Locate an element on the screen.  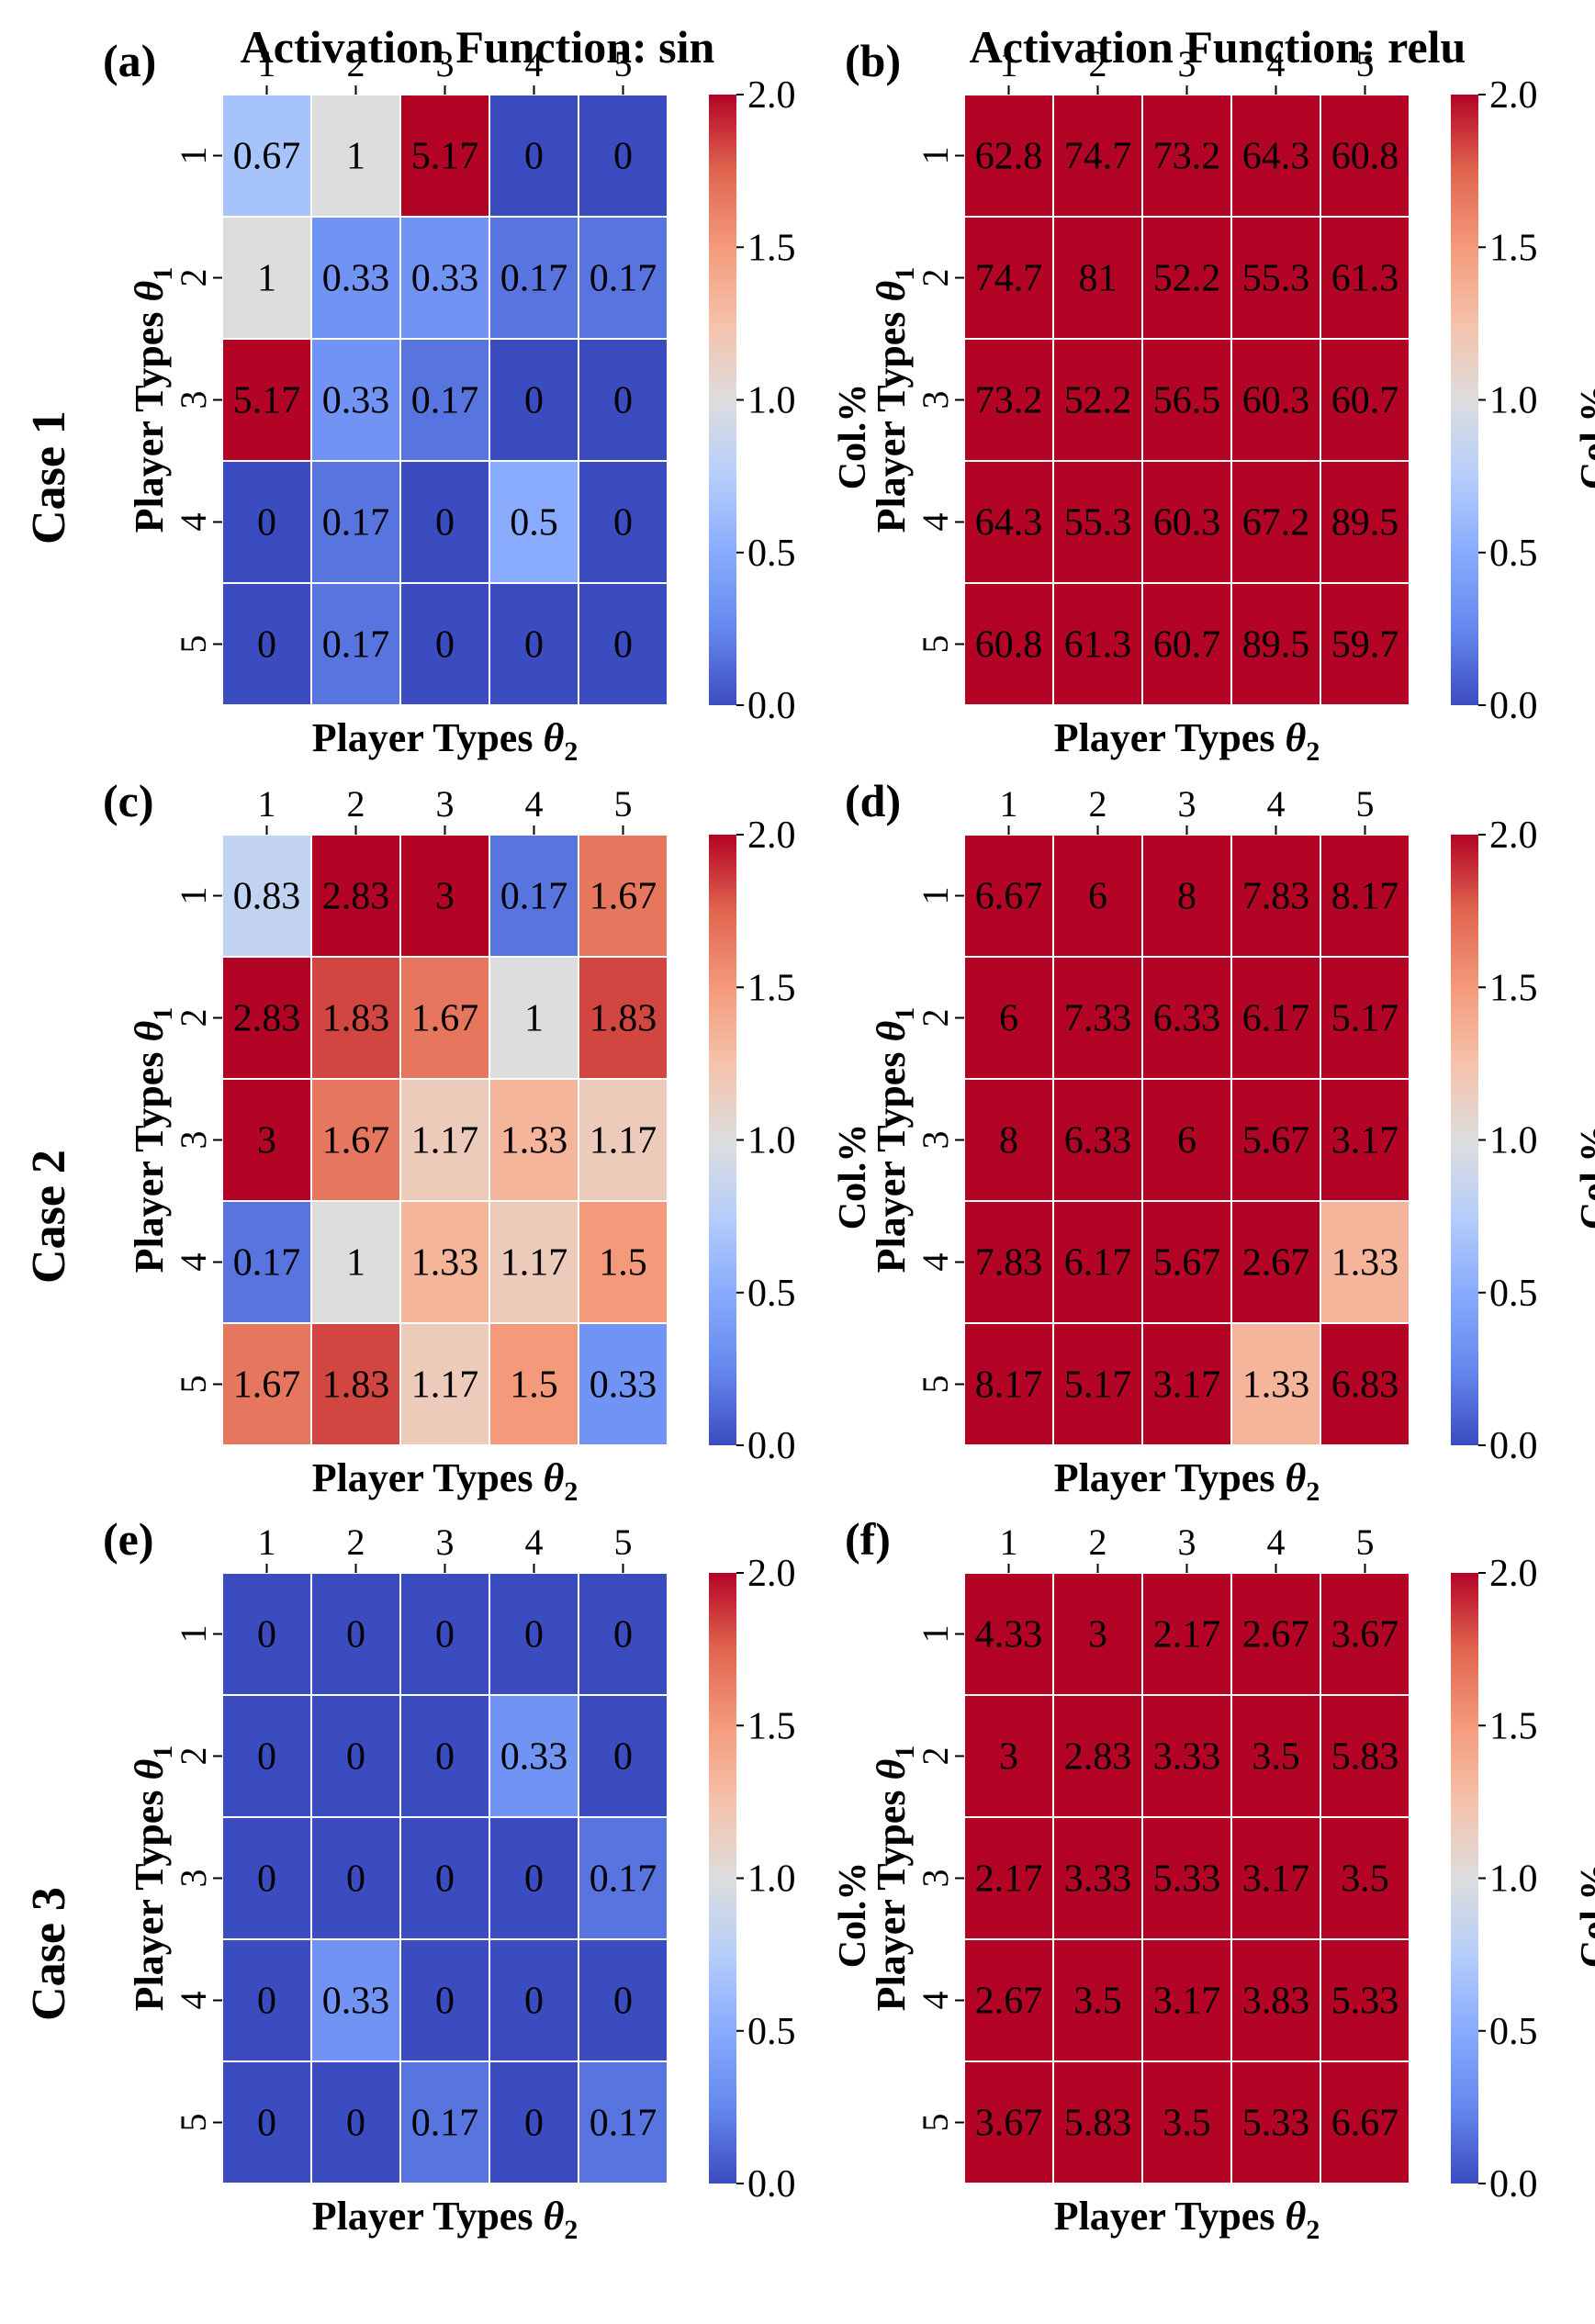
cell-value-label: 60.8 is located at coordinates (1009, 646).